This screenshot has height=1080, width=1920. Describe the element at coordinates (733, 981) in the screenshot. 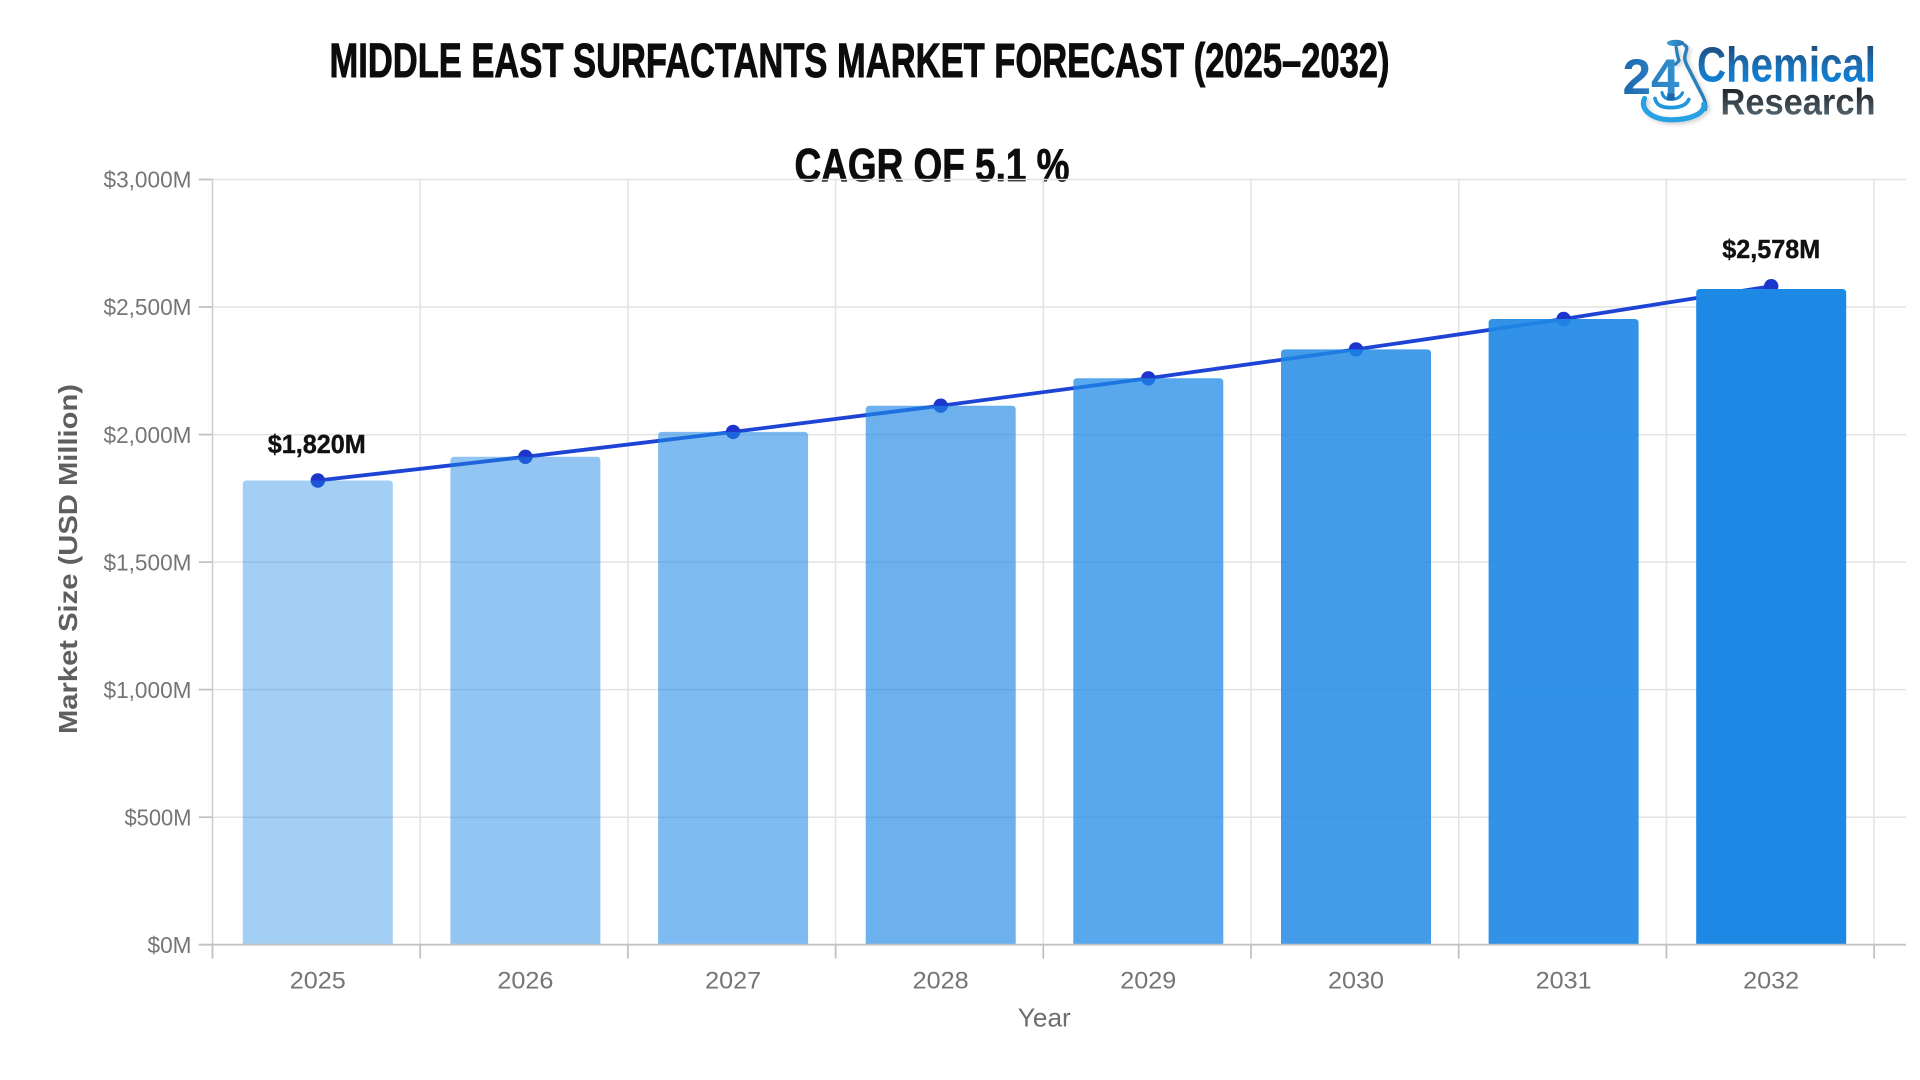

I see `svg-text: 2027` at that location.